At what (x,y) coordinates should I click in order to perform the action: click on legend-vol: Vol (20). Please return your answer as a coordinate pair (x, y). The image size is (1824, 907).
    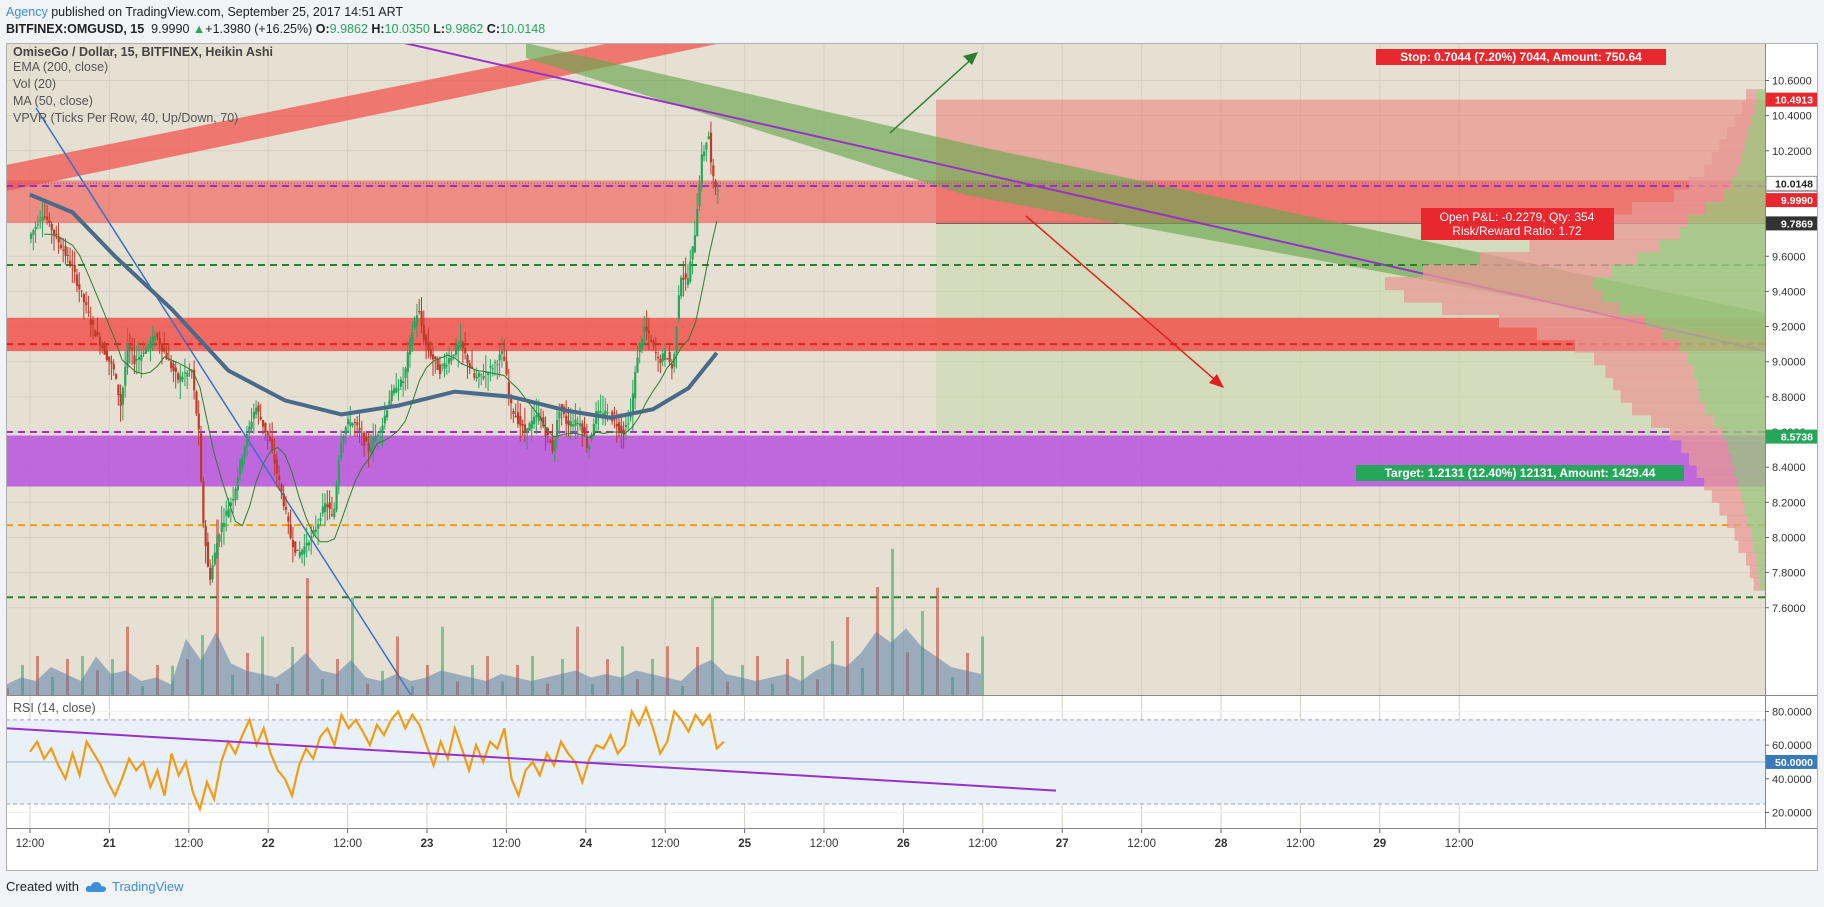
    Looking at the image, I should click on (34, 84).